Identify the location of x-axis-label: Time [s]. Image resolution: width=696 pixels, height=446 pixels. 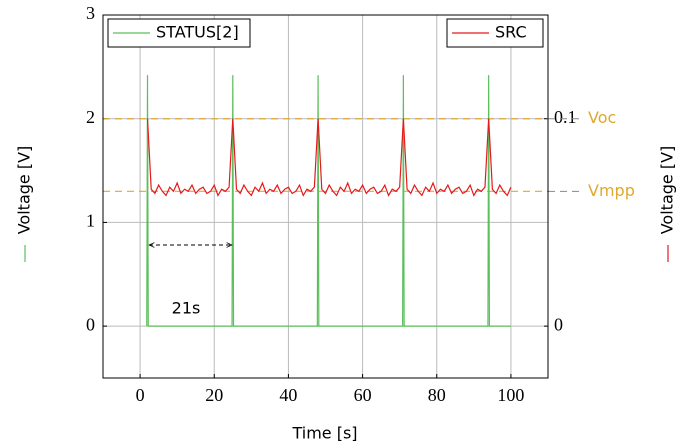
(324, 433).